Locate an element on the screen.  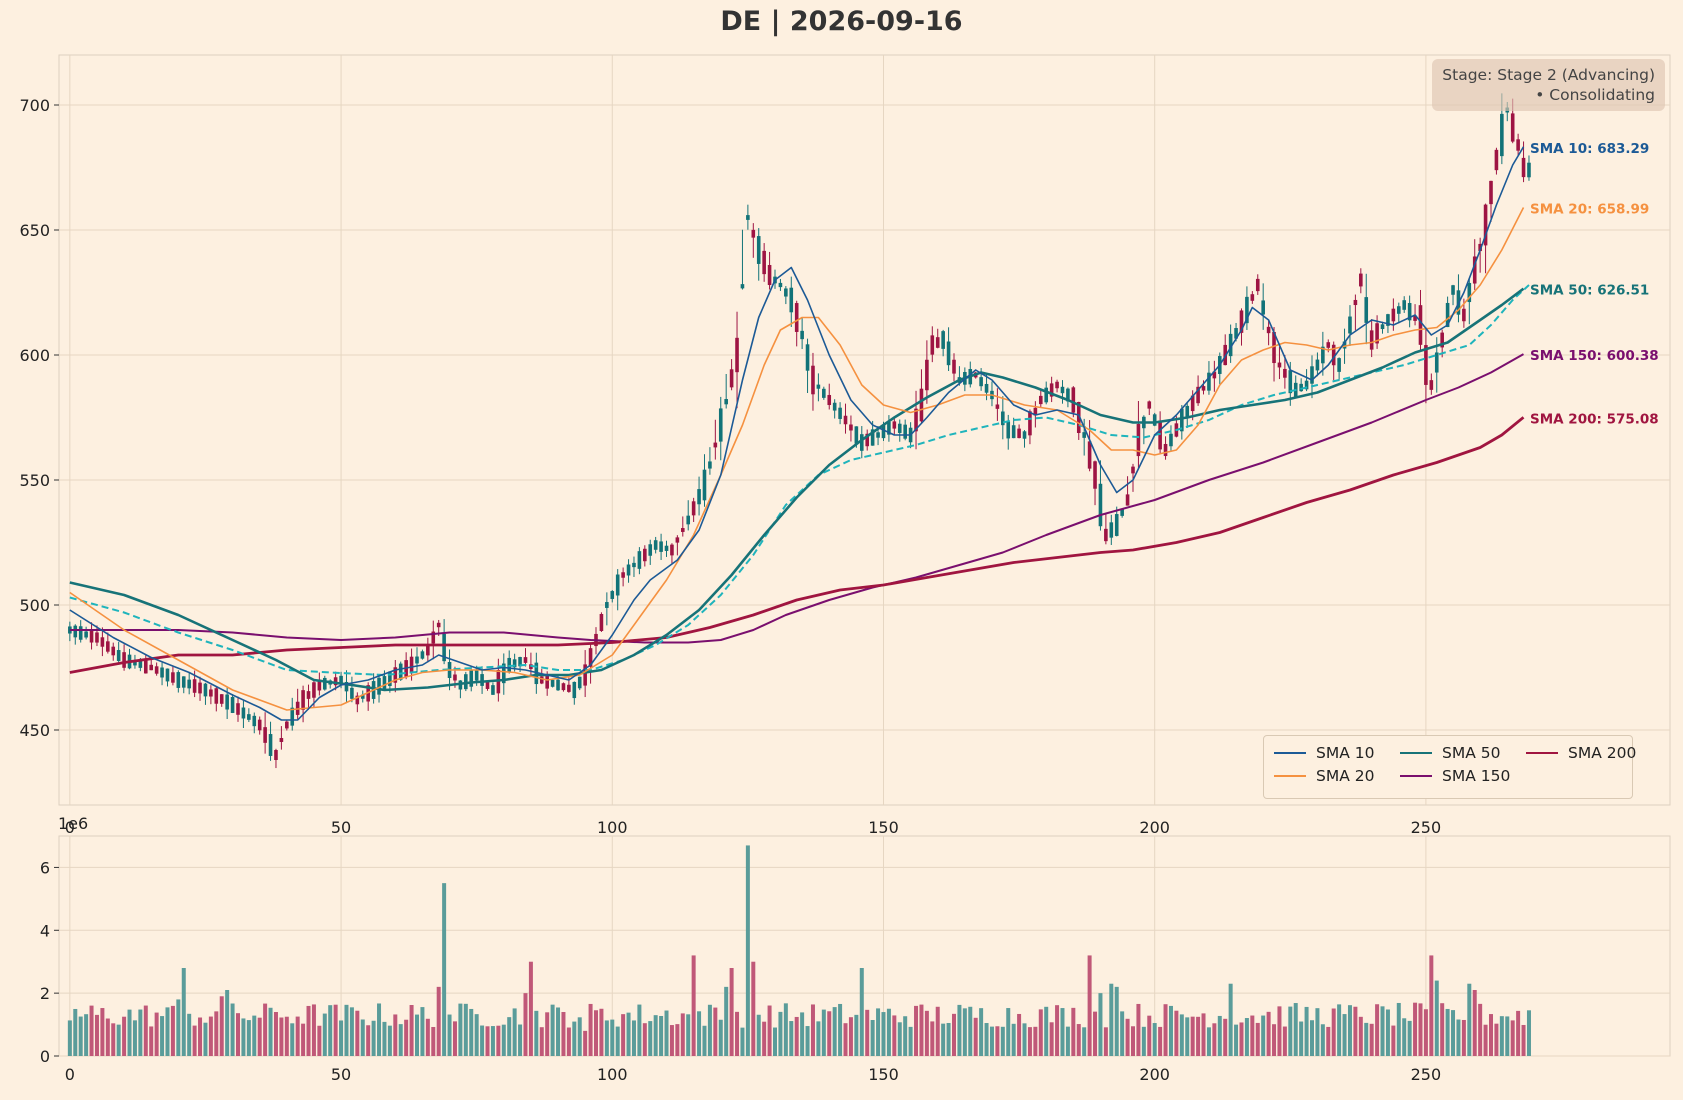
legend-item-sma-50: SMA 50 is located at coordinates (1450, 753).